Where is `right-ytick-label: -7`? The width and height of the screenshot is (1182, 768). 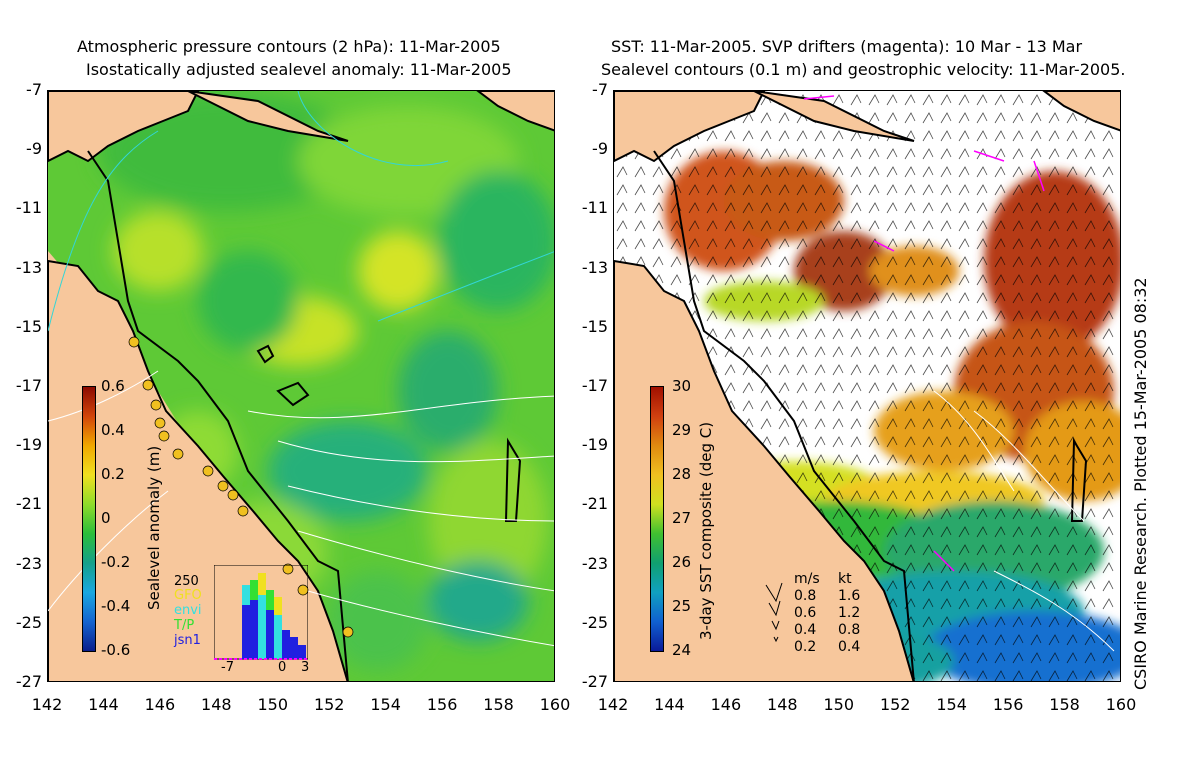 right-ytick-label: -7 is located at coordinates (600, 89).